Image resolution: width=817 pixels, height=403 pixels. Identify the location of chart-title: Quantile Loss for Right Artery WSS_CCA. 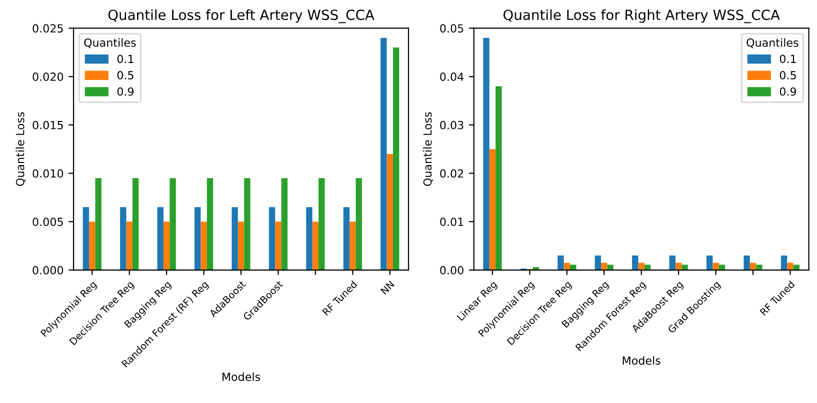
(641, 16).